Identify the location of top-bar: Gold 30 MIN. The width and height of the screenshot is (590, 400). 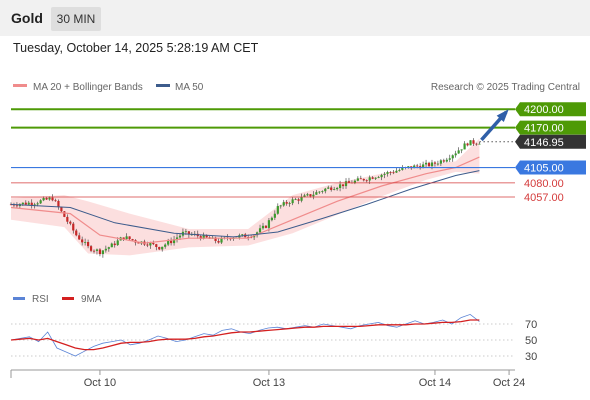
(295, 18).